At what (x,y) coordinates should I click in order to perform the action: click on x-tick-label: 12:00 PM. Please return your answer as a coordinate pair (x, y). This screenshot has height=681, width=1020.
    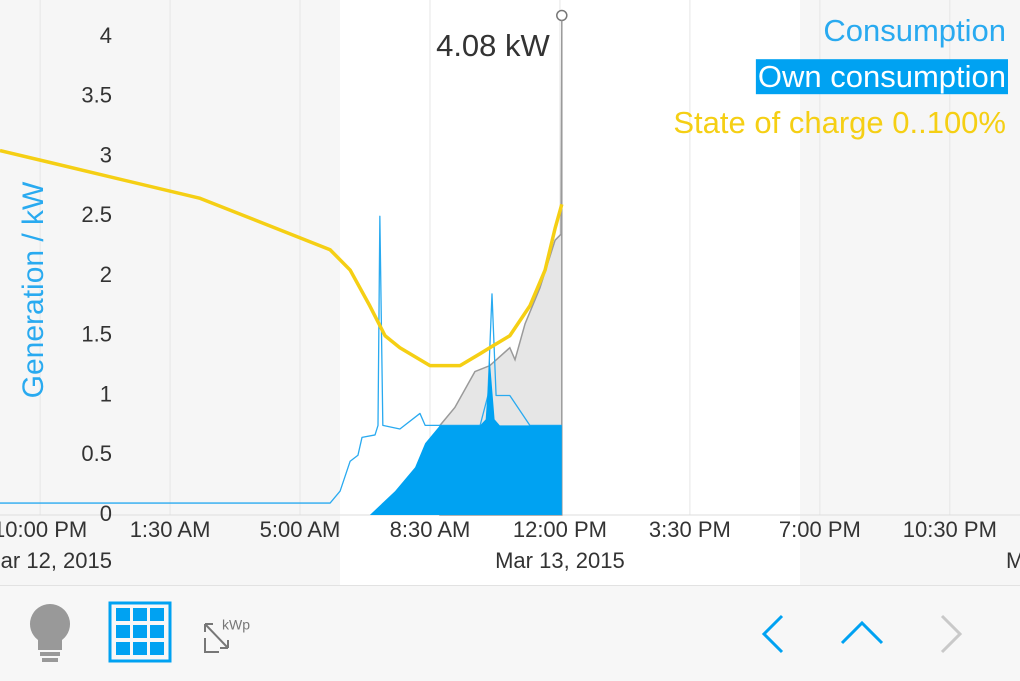
    Looking at the image, I should click on (560, 529).